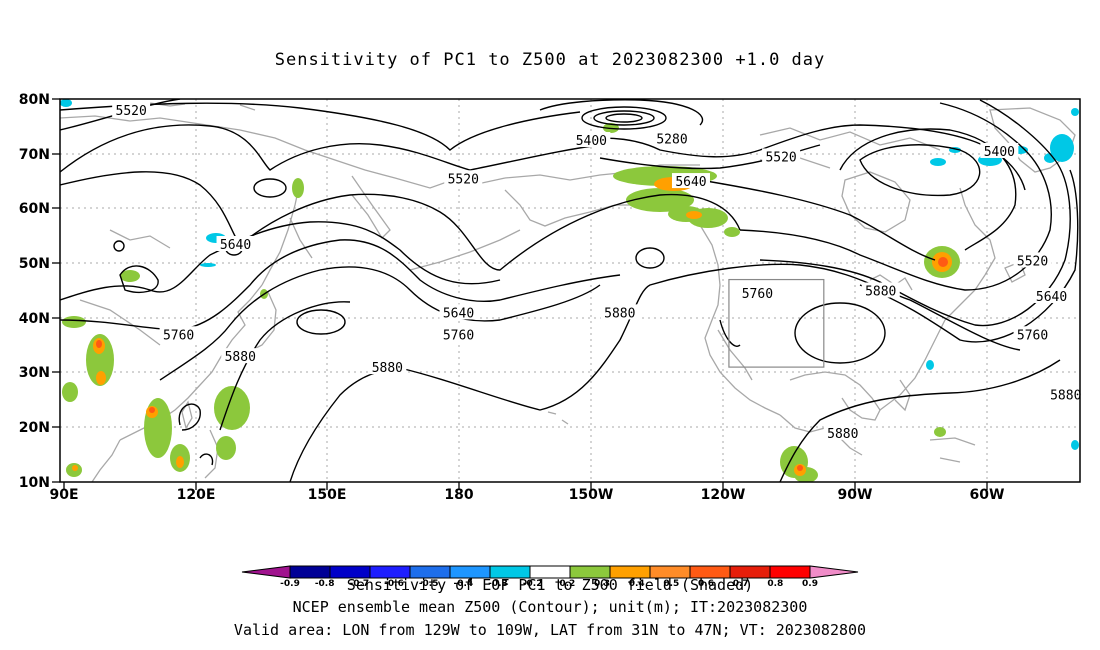 This screenshot has width=1100, height=650. I want to click on lat-label: 10N, so click(34, 483).